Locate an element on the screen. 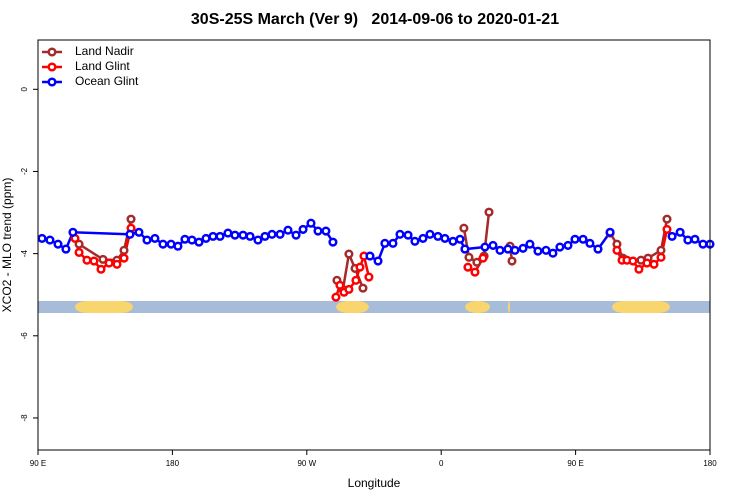  x-tick-label: 180 is located at coordinates (710, 463).